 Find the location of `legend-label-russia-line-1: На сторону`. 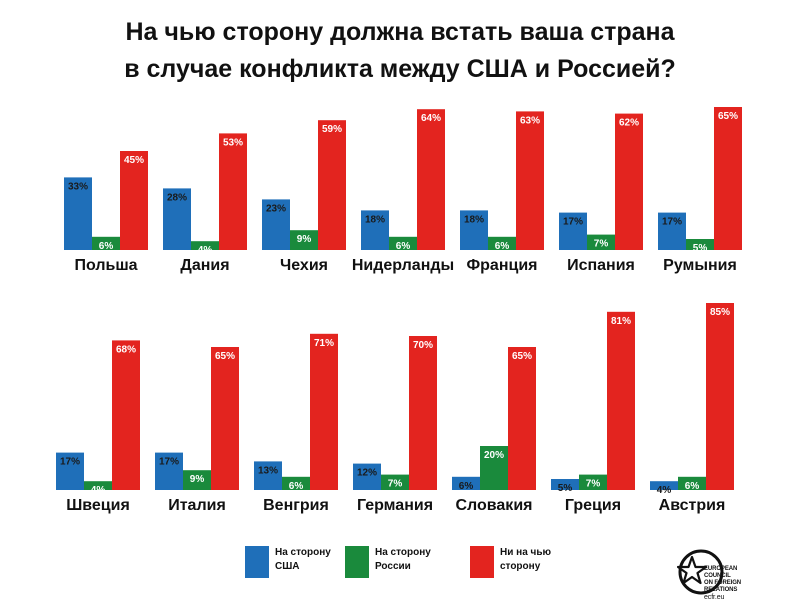

legend-label-russia-line-1: На сторону is located at coordinates (403, 552).